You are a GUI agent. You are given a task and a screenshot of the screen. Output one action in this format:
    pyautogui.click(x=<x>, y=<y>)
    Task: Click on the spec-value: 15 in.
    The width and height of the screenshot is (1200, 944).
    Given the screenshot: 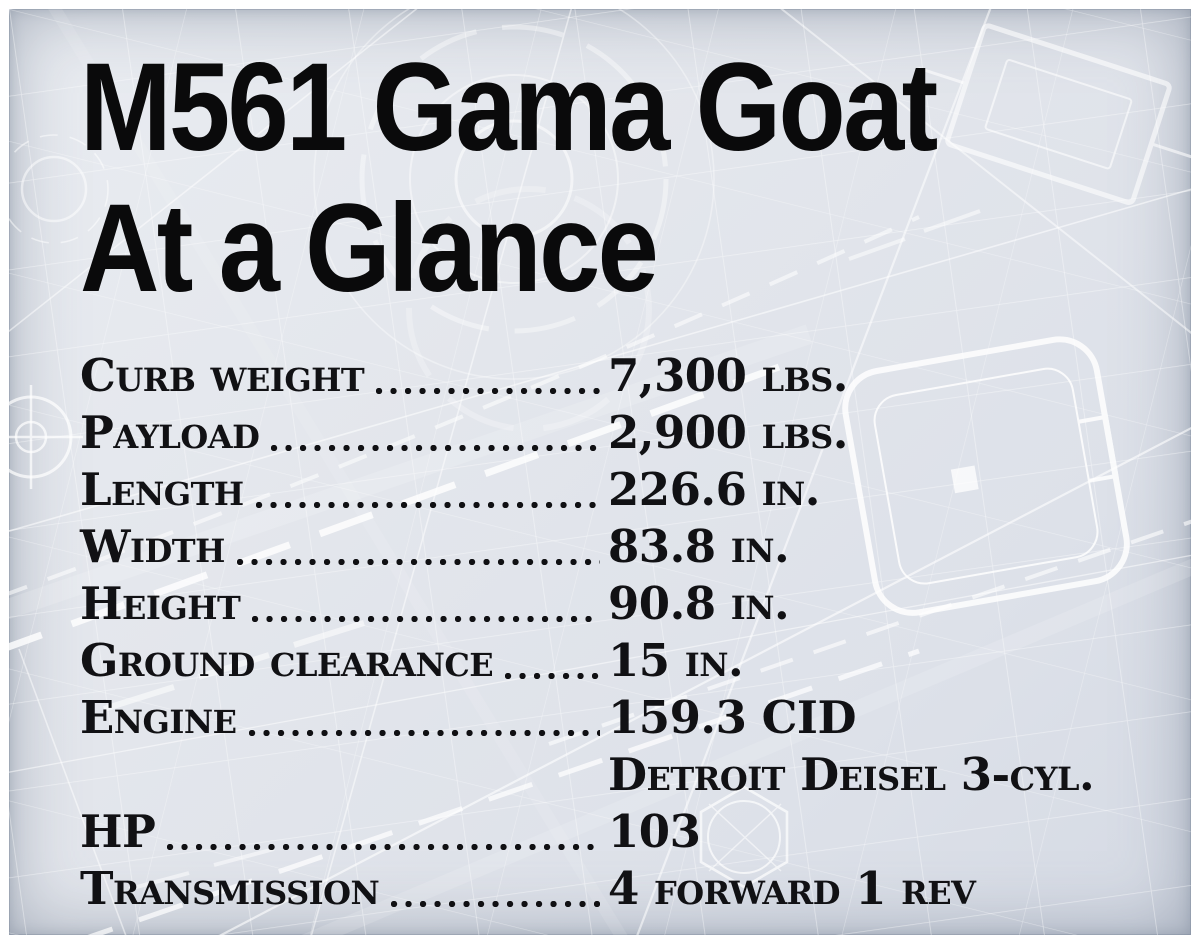 What is the action you would take?
    pyautogui.click(x=676, y=660)
    